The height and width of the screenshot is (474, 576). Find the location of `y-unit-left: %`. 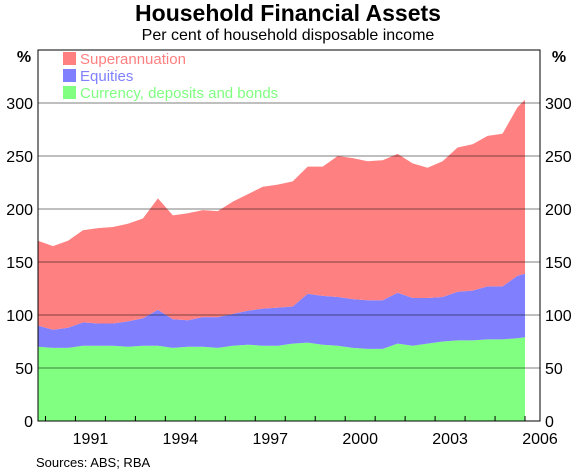

y-unit-left: % is located at coordinates (24, 57).